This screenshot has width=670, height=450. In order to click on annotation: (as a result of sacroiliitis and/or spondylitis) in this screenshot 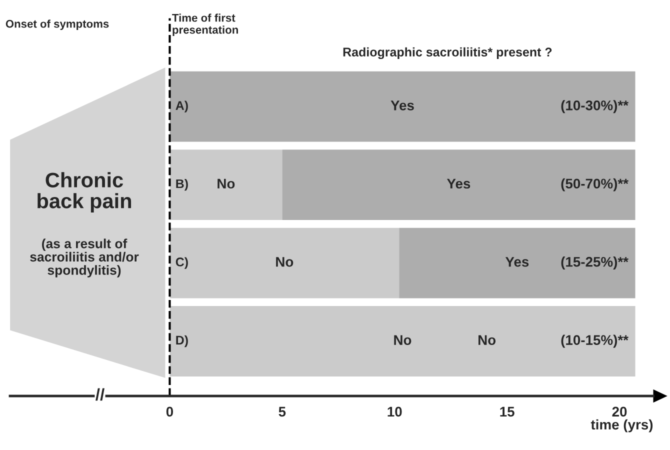, I will do `click(84, 258)`.